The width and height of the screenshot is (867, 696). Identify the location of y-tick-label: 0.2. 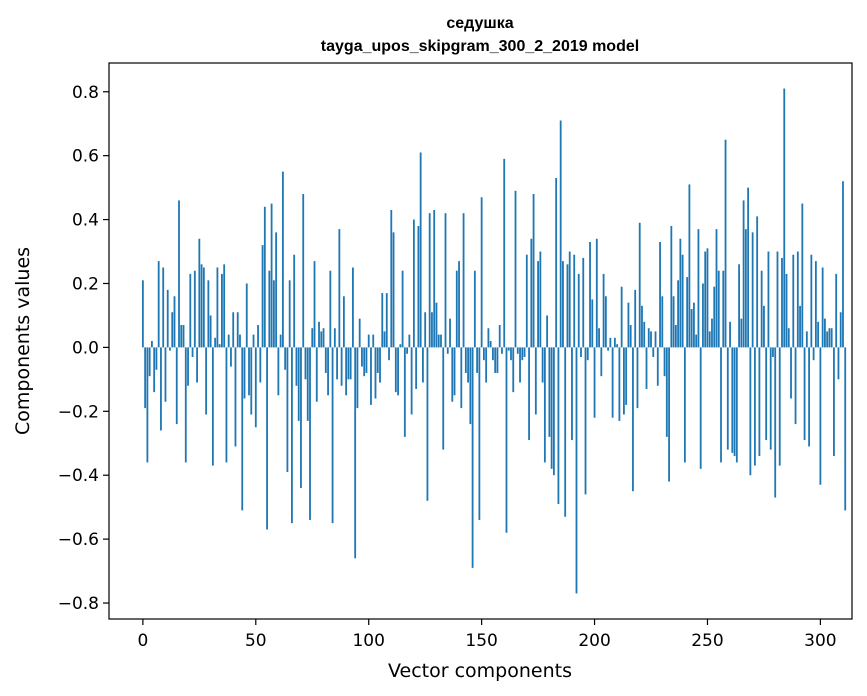
(85, 284).